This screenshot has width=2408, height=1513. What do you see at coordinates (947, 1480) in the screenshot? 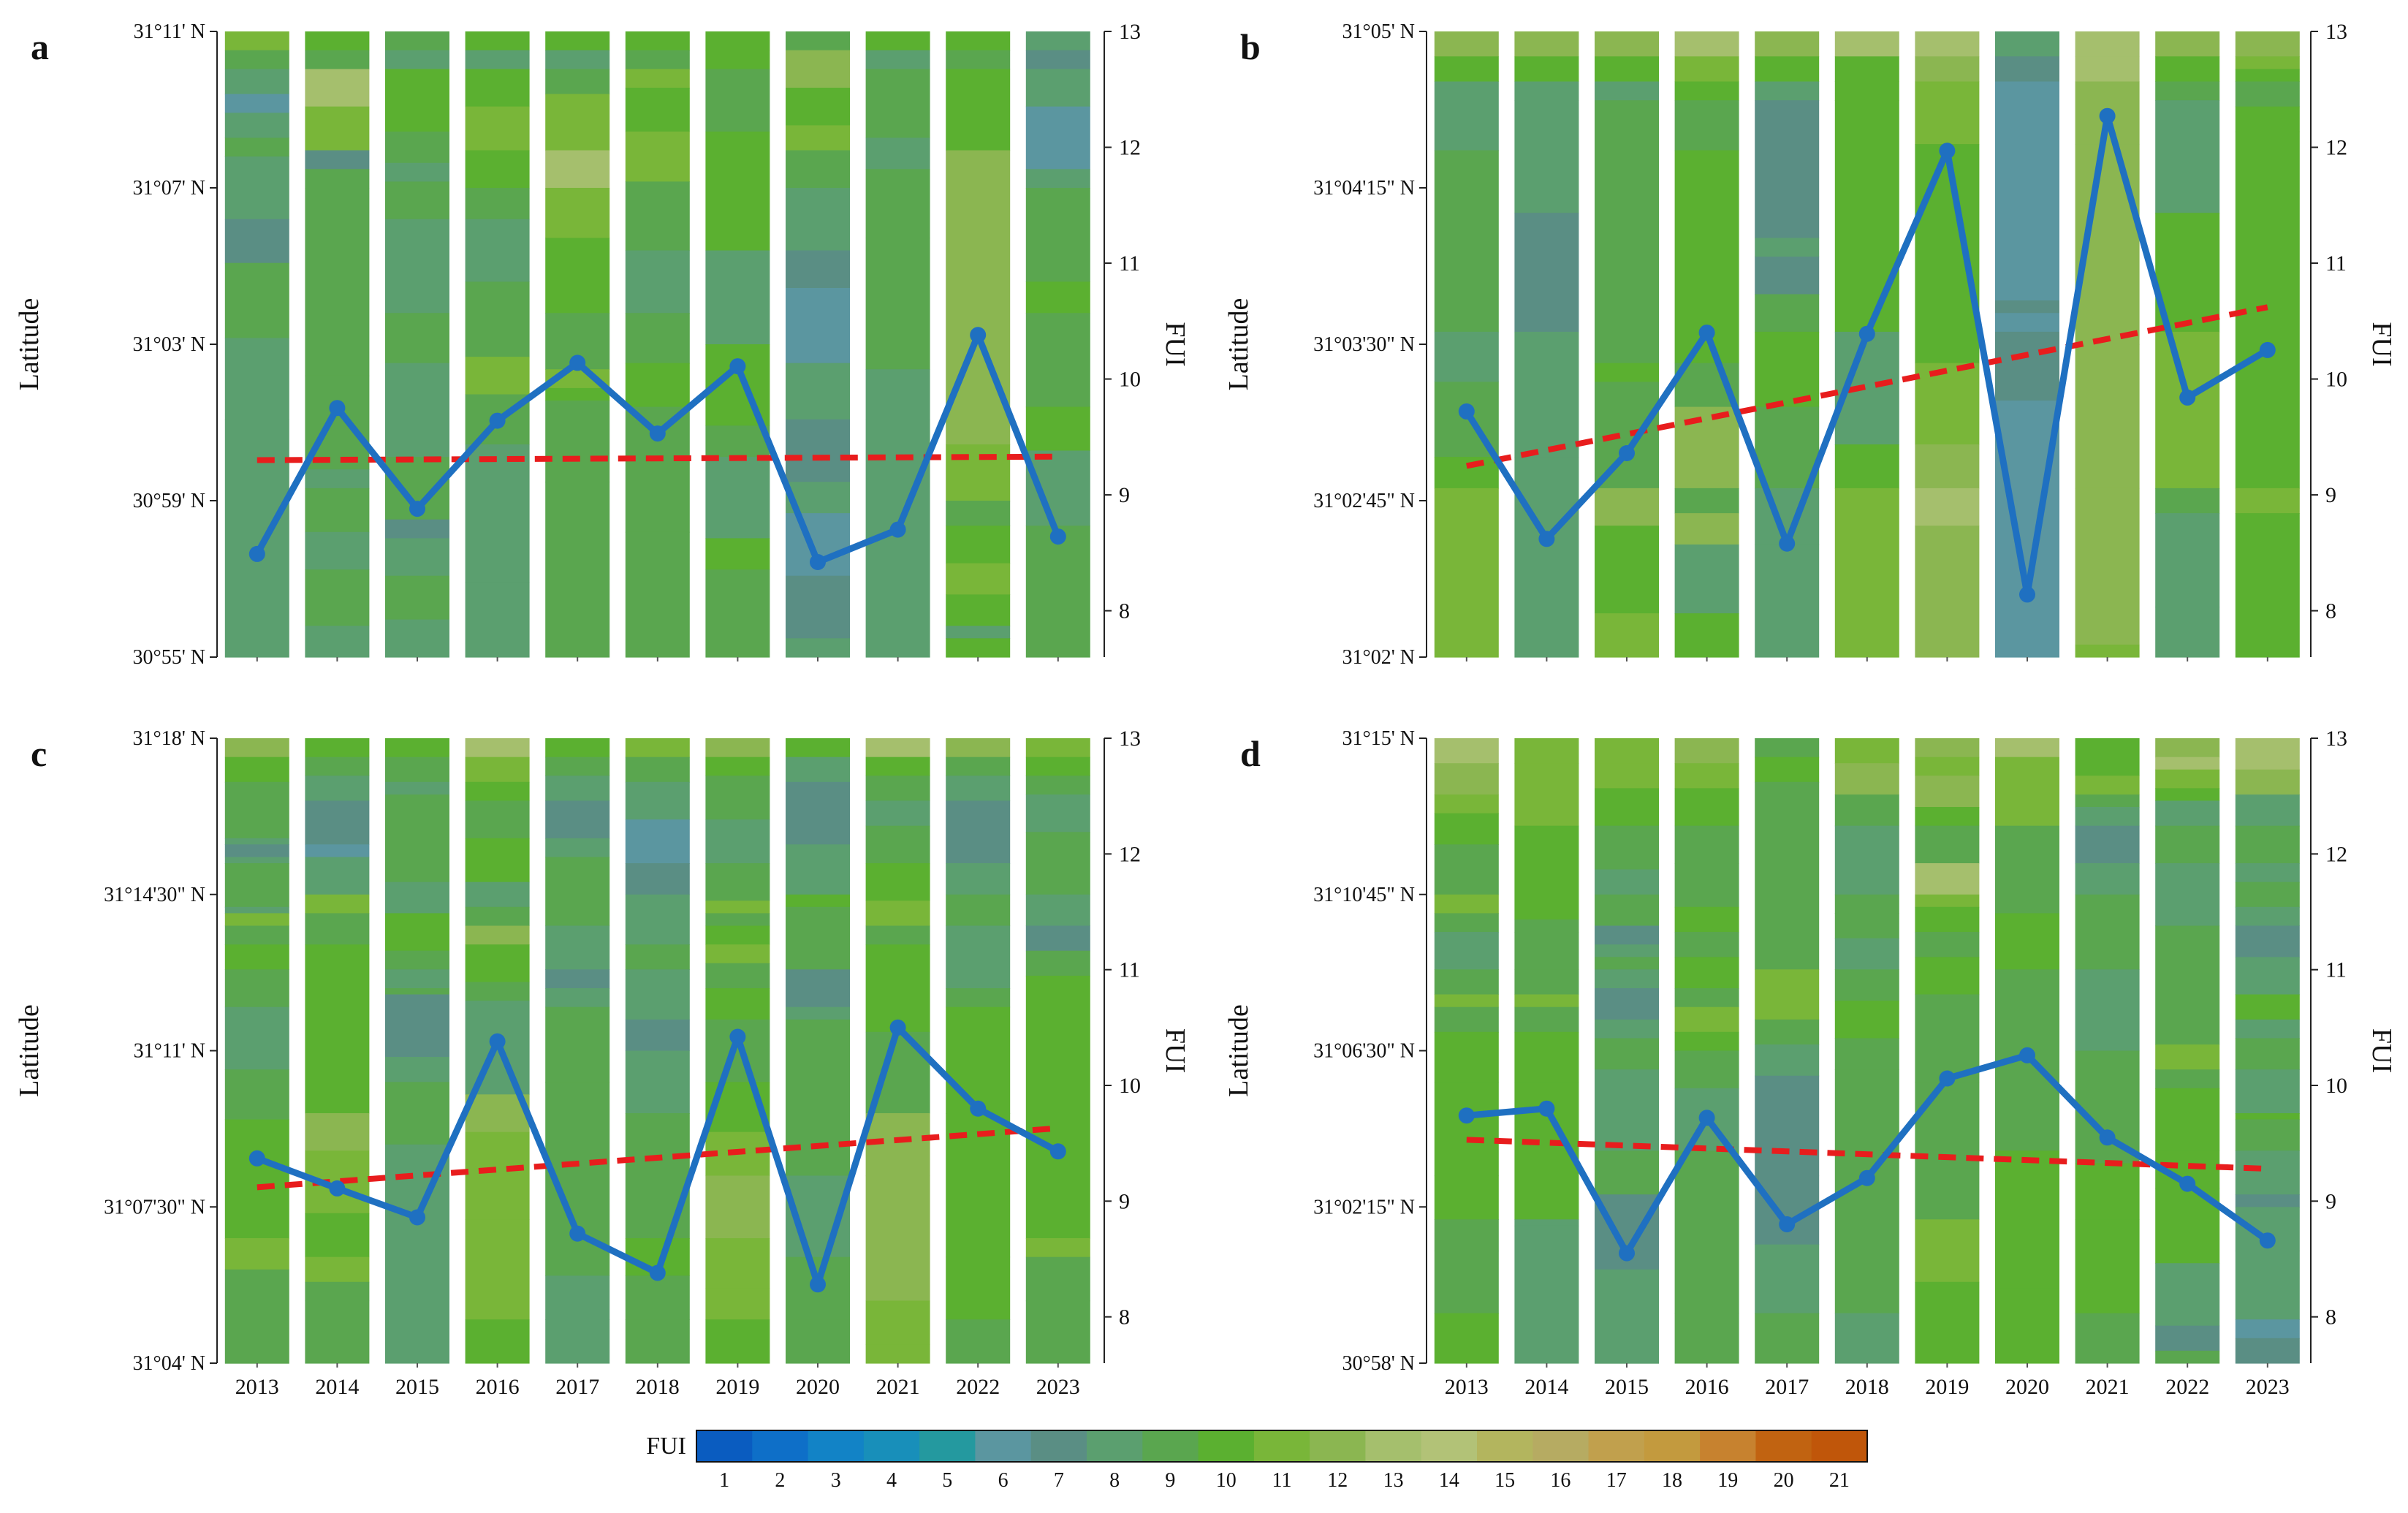
I see `colorbar-tick-label: 5` at bounding box center [947, 1480].